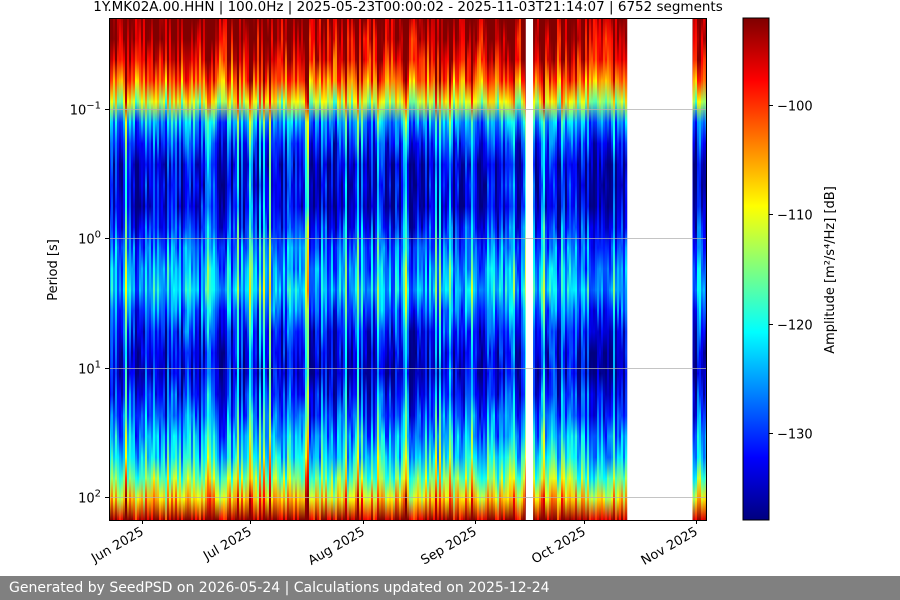 The height and width of the screenshot is (600, 900). What do you see at coordinates (53, 270) in the screenshot?
I see `y-axis-label: Period [s]` at bounding box center [53, 270].